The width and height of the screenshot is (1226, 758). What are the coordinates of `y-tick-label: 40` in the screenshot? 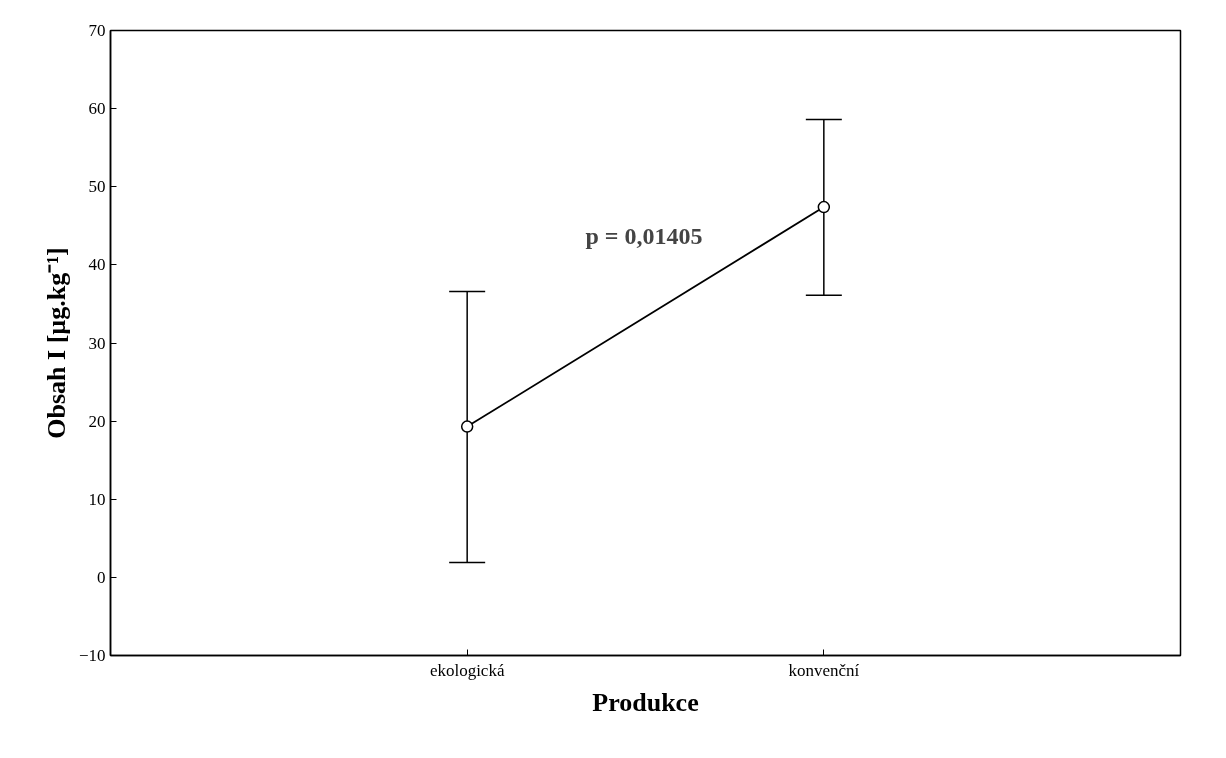 It's located at (97, 265).